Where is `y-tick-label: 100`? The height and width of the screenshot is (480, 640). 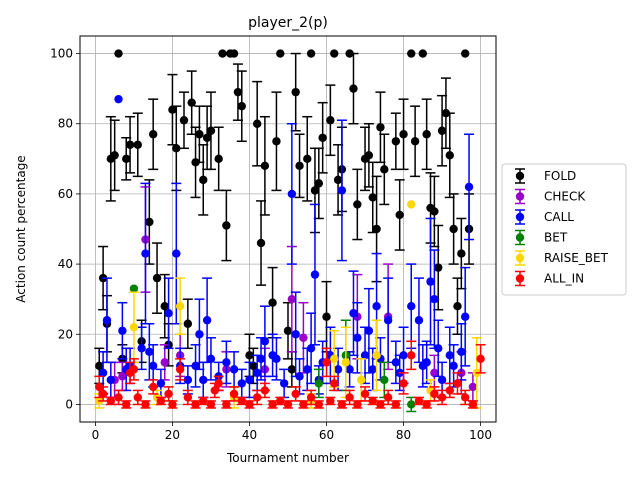
y-tick-label: 100 is located at coordinates (61, 54).